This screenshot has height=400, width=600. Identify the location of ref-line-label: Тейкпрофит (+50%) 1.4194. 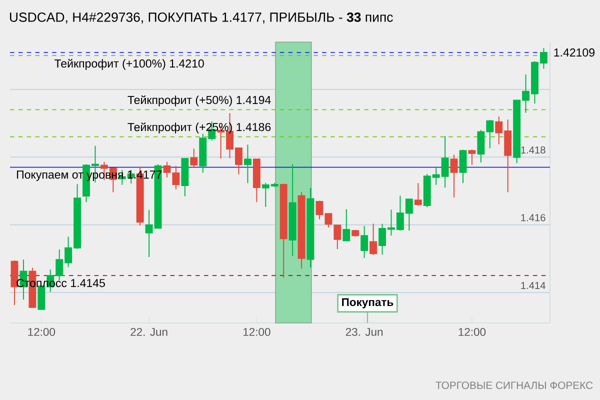
(199, 100).